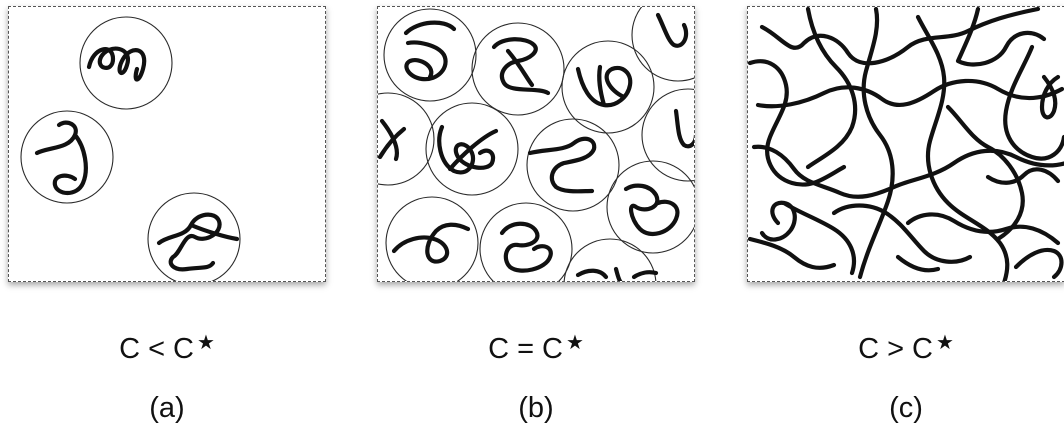  What do you see at coordinates (906, 348) in the screenshot?
I see `condition-label-c: C > C ★` at bounding box center [906, 348].